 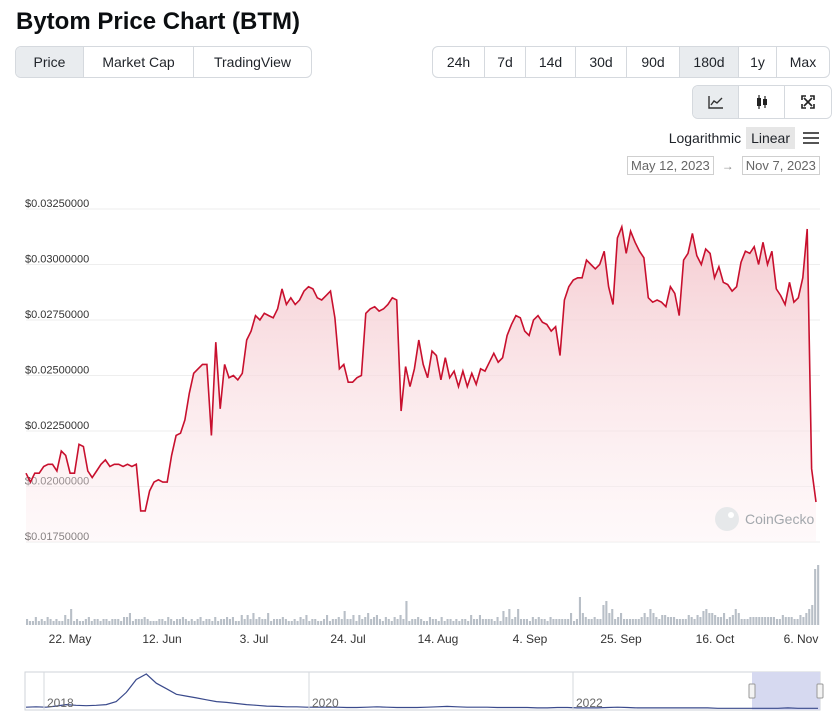 I want to click on range-180d: 180d, so click(x=709, y=62).